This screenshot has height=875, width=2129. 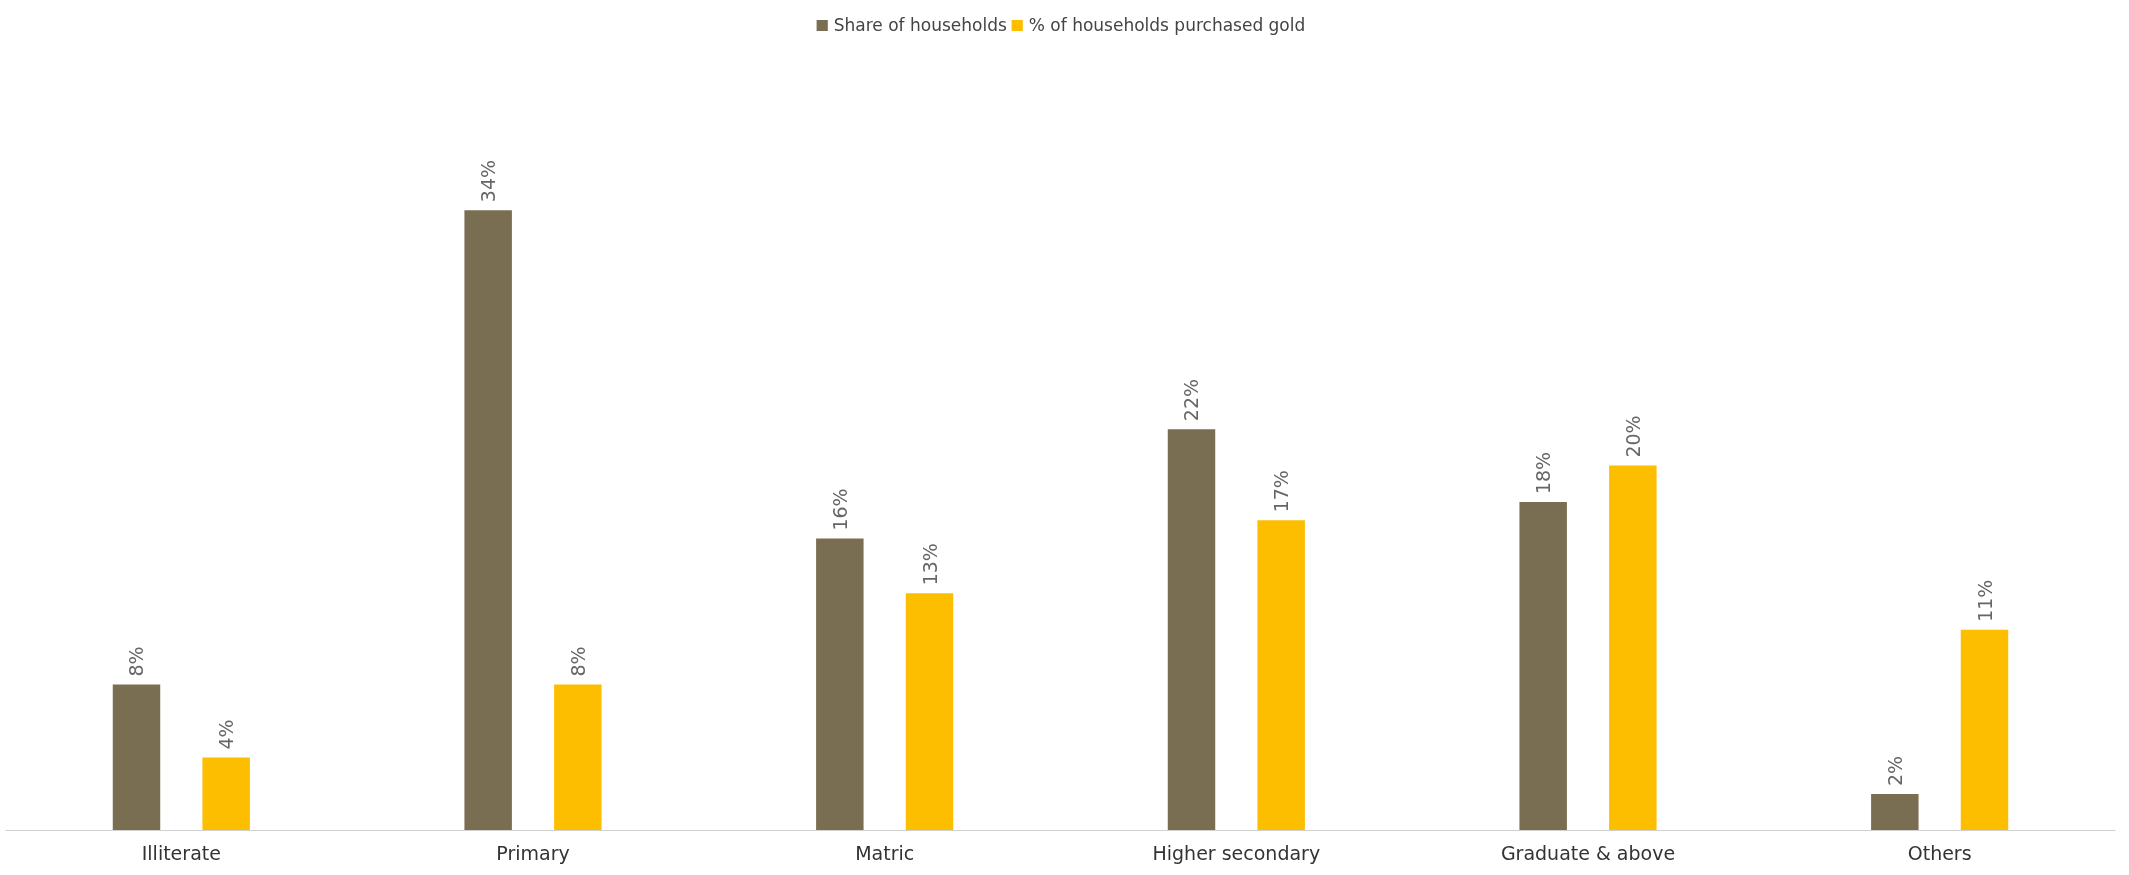 What do you see at coordinates (1894, 771) in the screenshot?
I see `data-label: 2%` at bounding box center [1894, 771].